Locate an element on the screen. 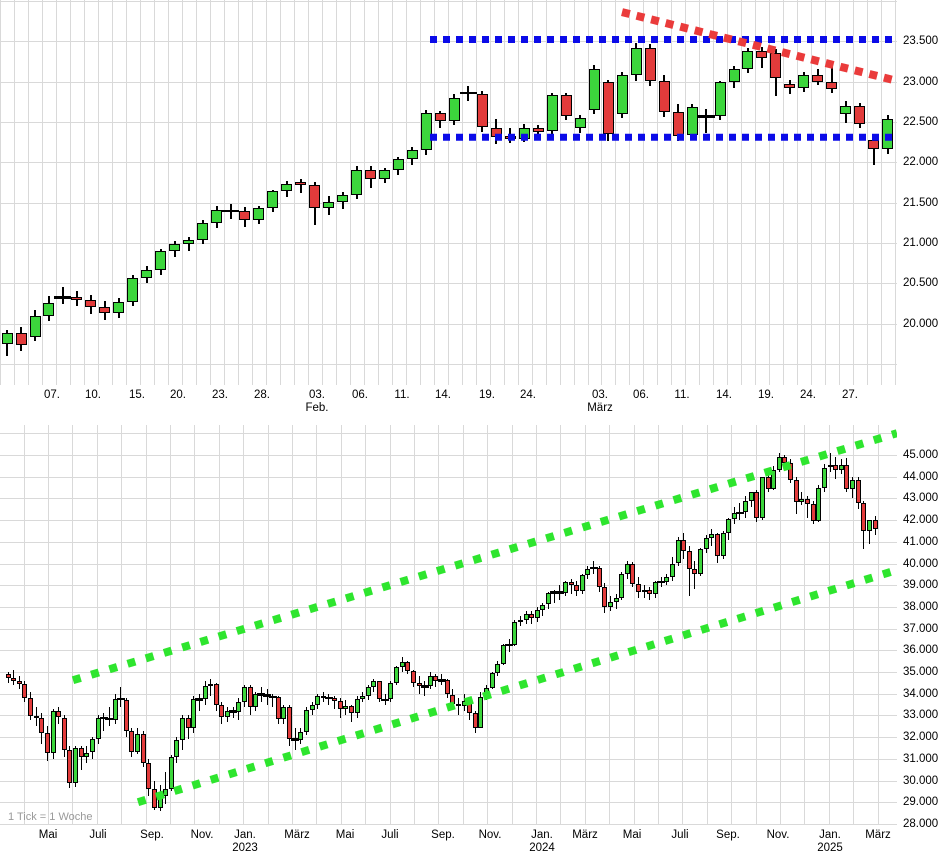 The height and width of the screenshot is (856, 941). x-axis-tick-label: 24. is located at coordinates (528, 395).